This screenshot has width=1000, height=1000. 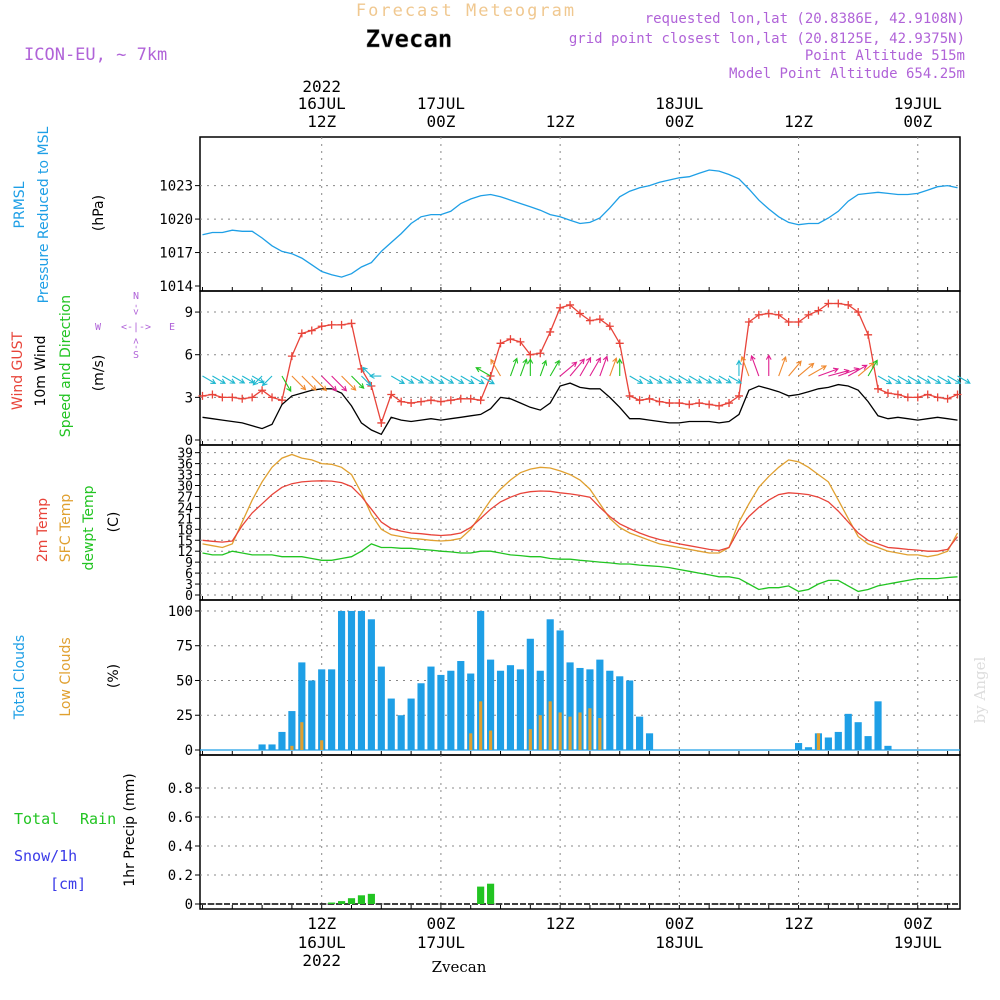 What do you see at coordinates (98, 819) in the screenshot?
I see `total-rain-label-2: Rain` at bounding box center [98, 819].